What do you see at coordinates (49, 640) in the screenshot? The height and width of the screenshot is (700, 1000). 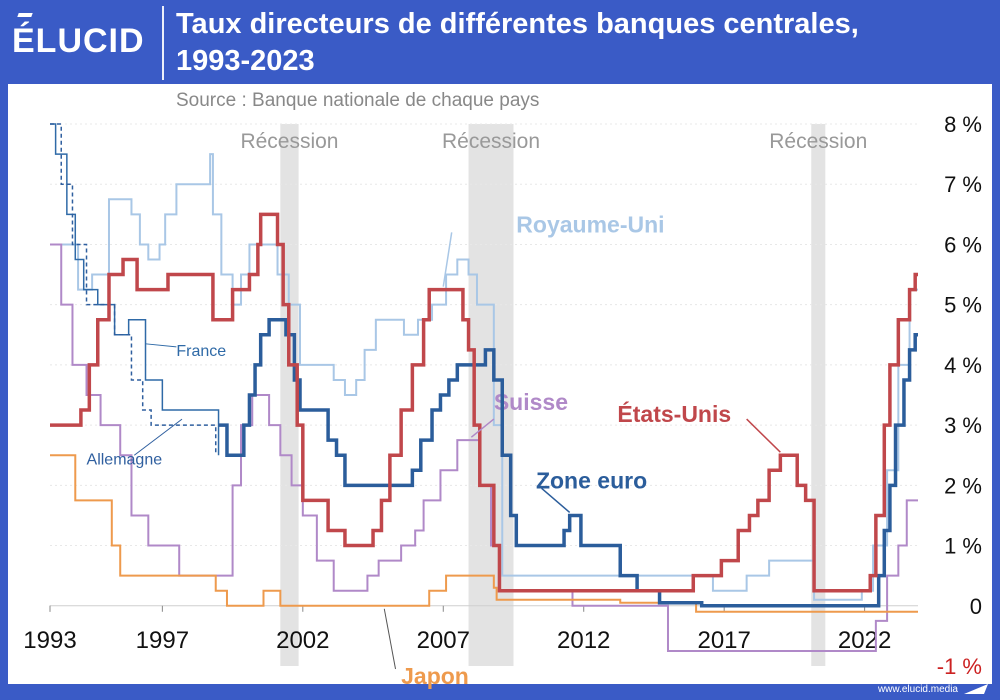 I see `x-tick-label: 1993` at bounding box center [49, 640].